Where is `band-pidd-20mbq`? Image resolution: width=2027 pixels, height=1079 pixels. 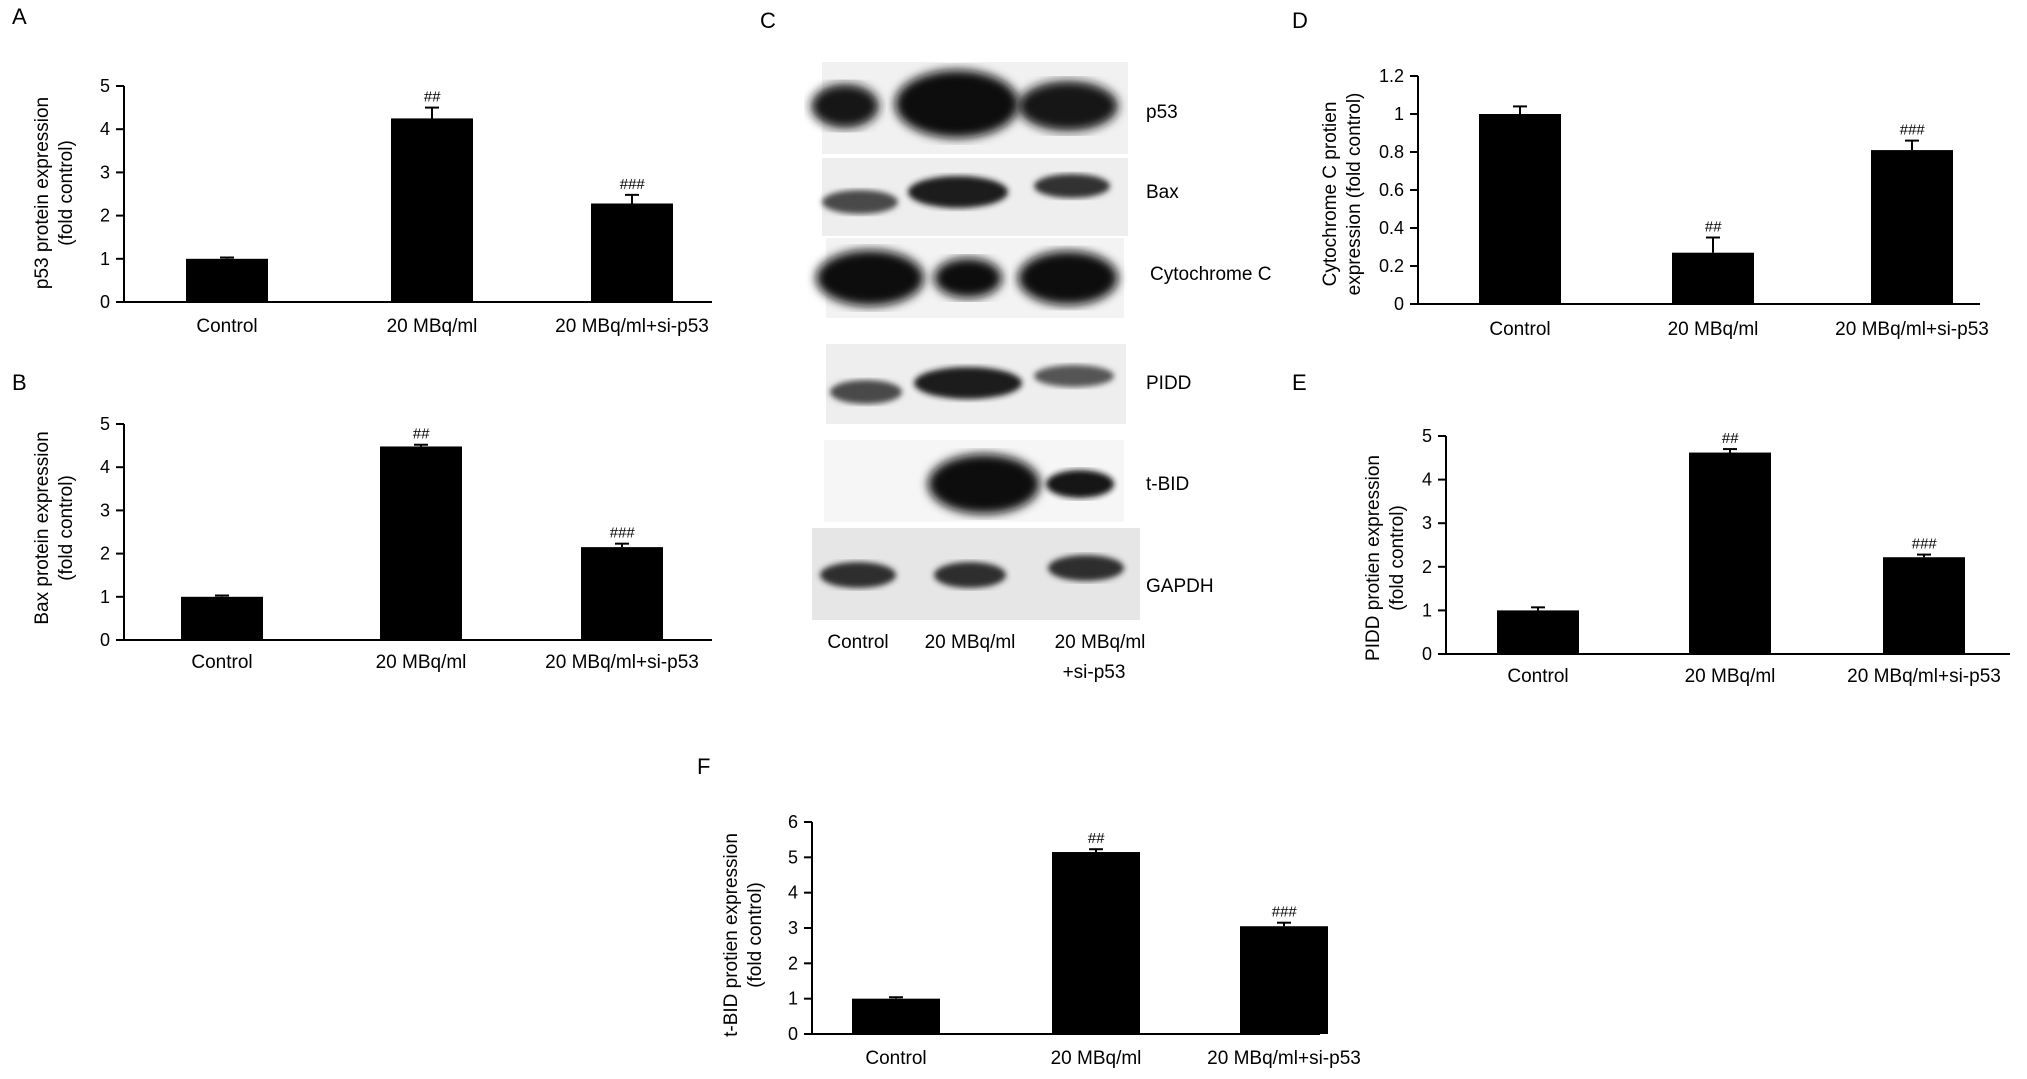
band-pidd-20mbq is located at coordinates (968, 383).